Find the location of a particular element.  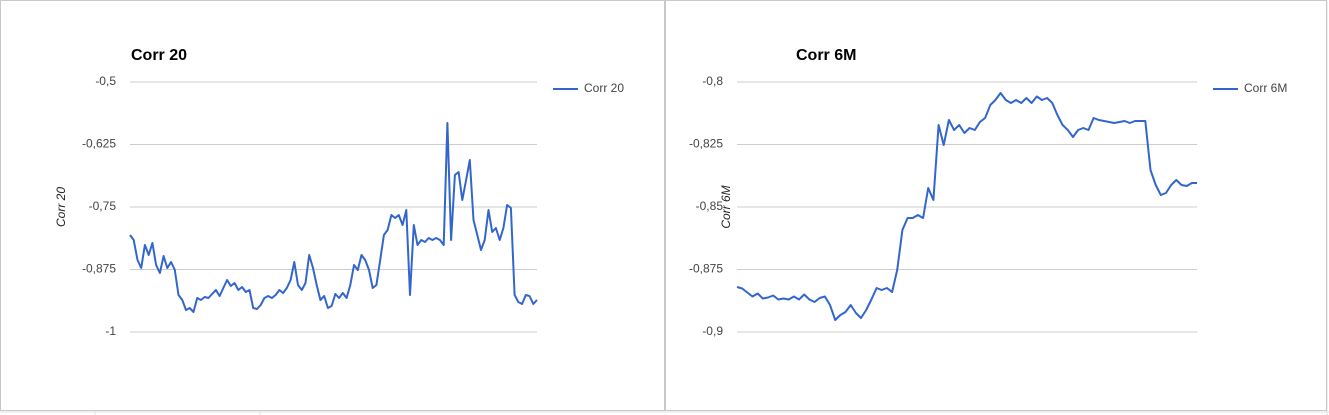

chart-title: Corr 6M is located at coordinates (826, 55).